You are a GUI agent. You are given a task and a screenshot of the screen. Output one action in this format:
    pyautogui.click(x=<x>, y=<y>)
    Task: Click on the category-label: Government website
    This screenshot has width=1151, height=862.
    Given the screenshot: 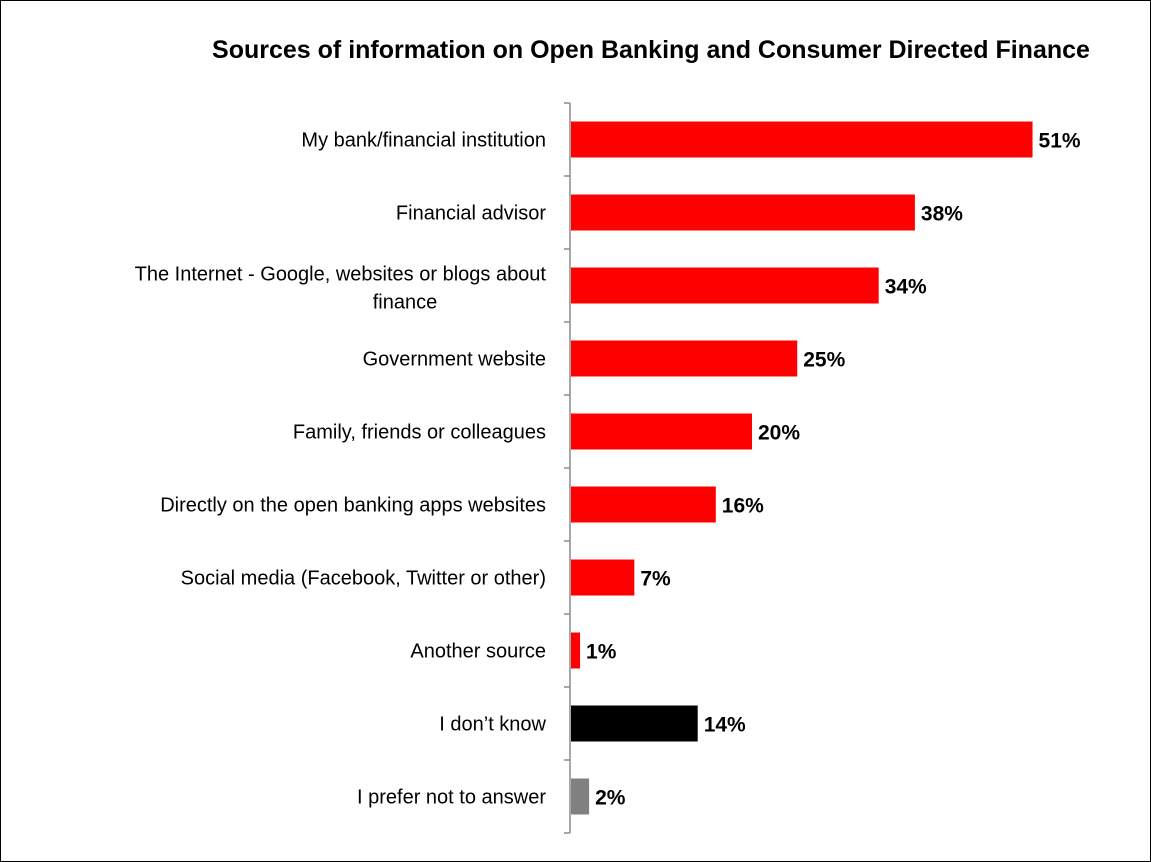 What is the action you would take?
    pyautogui.click(x=454, y=360)
    